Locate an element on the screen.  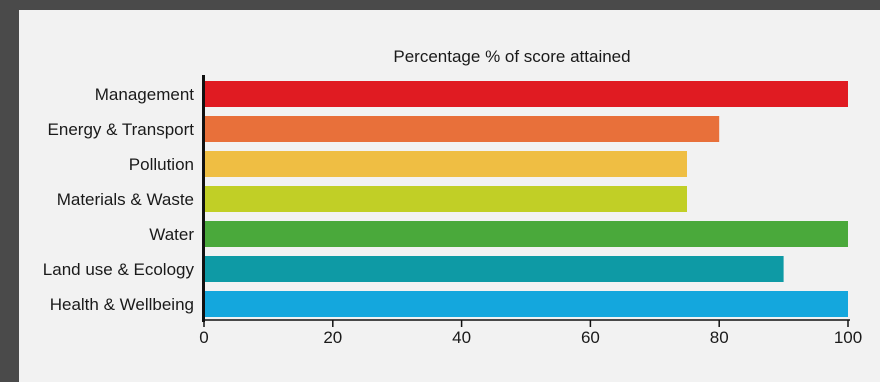
x-tick-label: 40 is located at coordinates (461, 337).